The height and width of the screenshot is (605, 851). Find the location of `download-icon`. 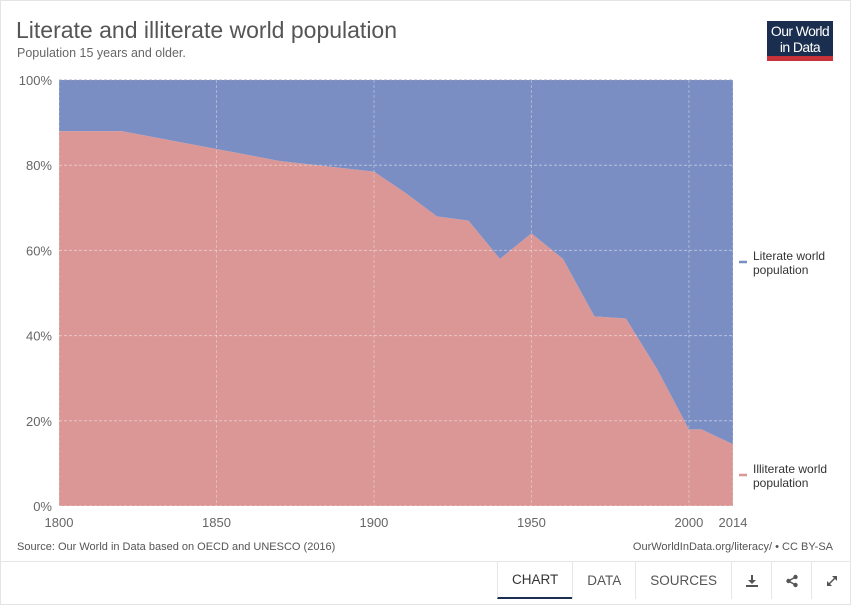

download-icon is located at coordinates (751, 580).